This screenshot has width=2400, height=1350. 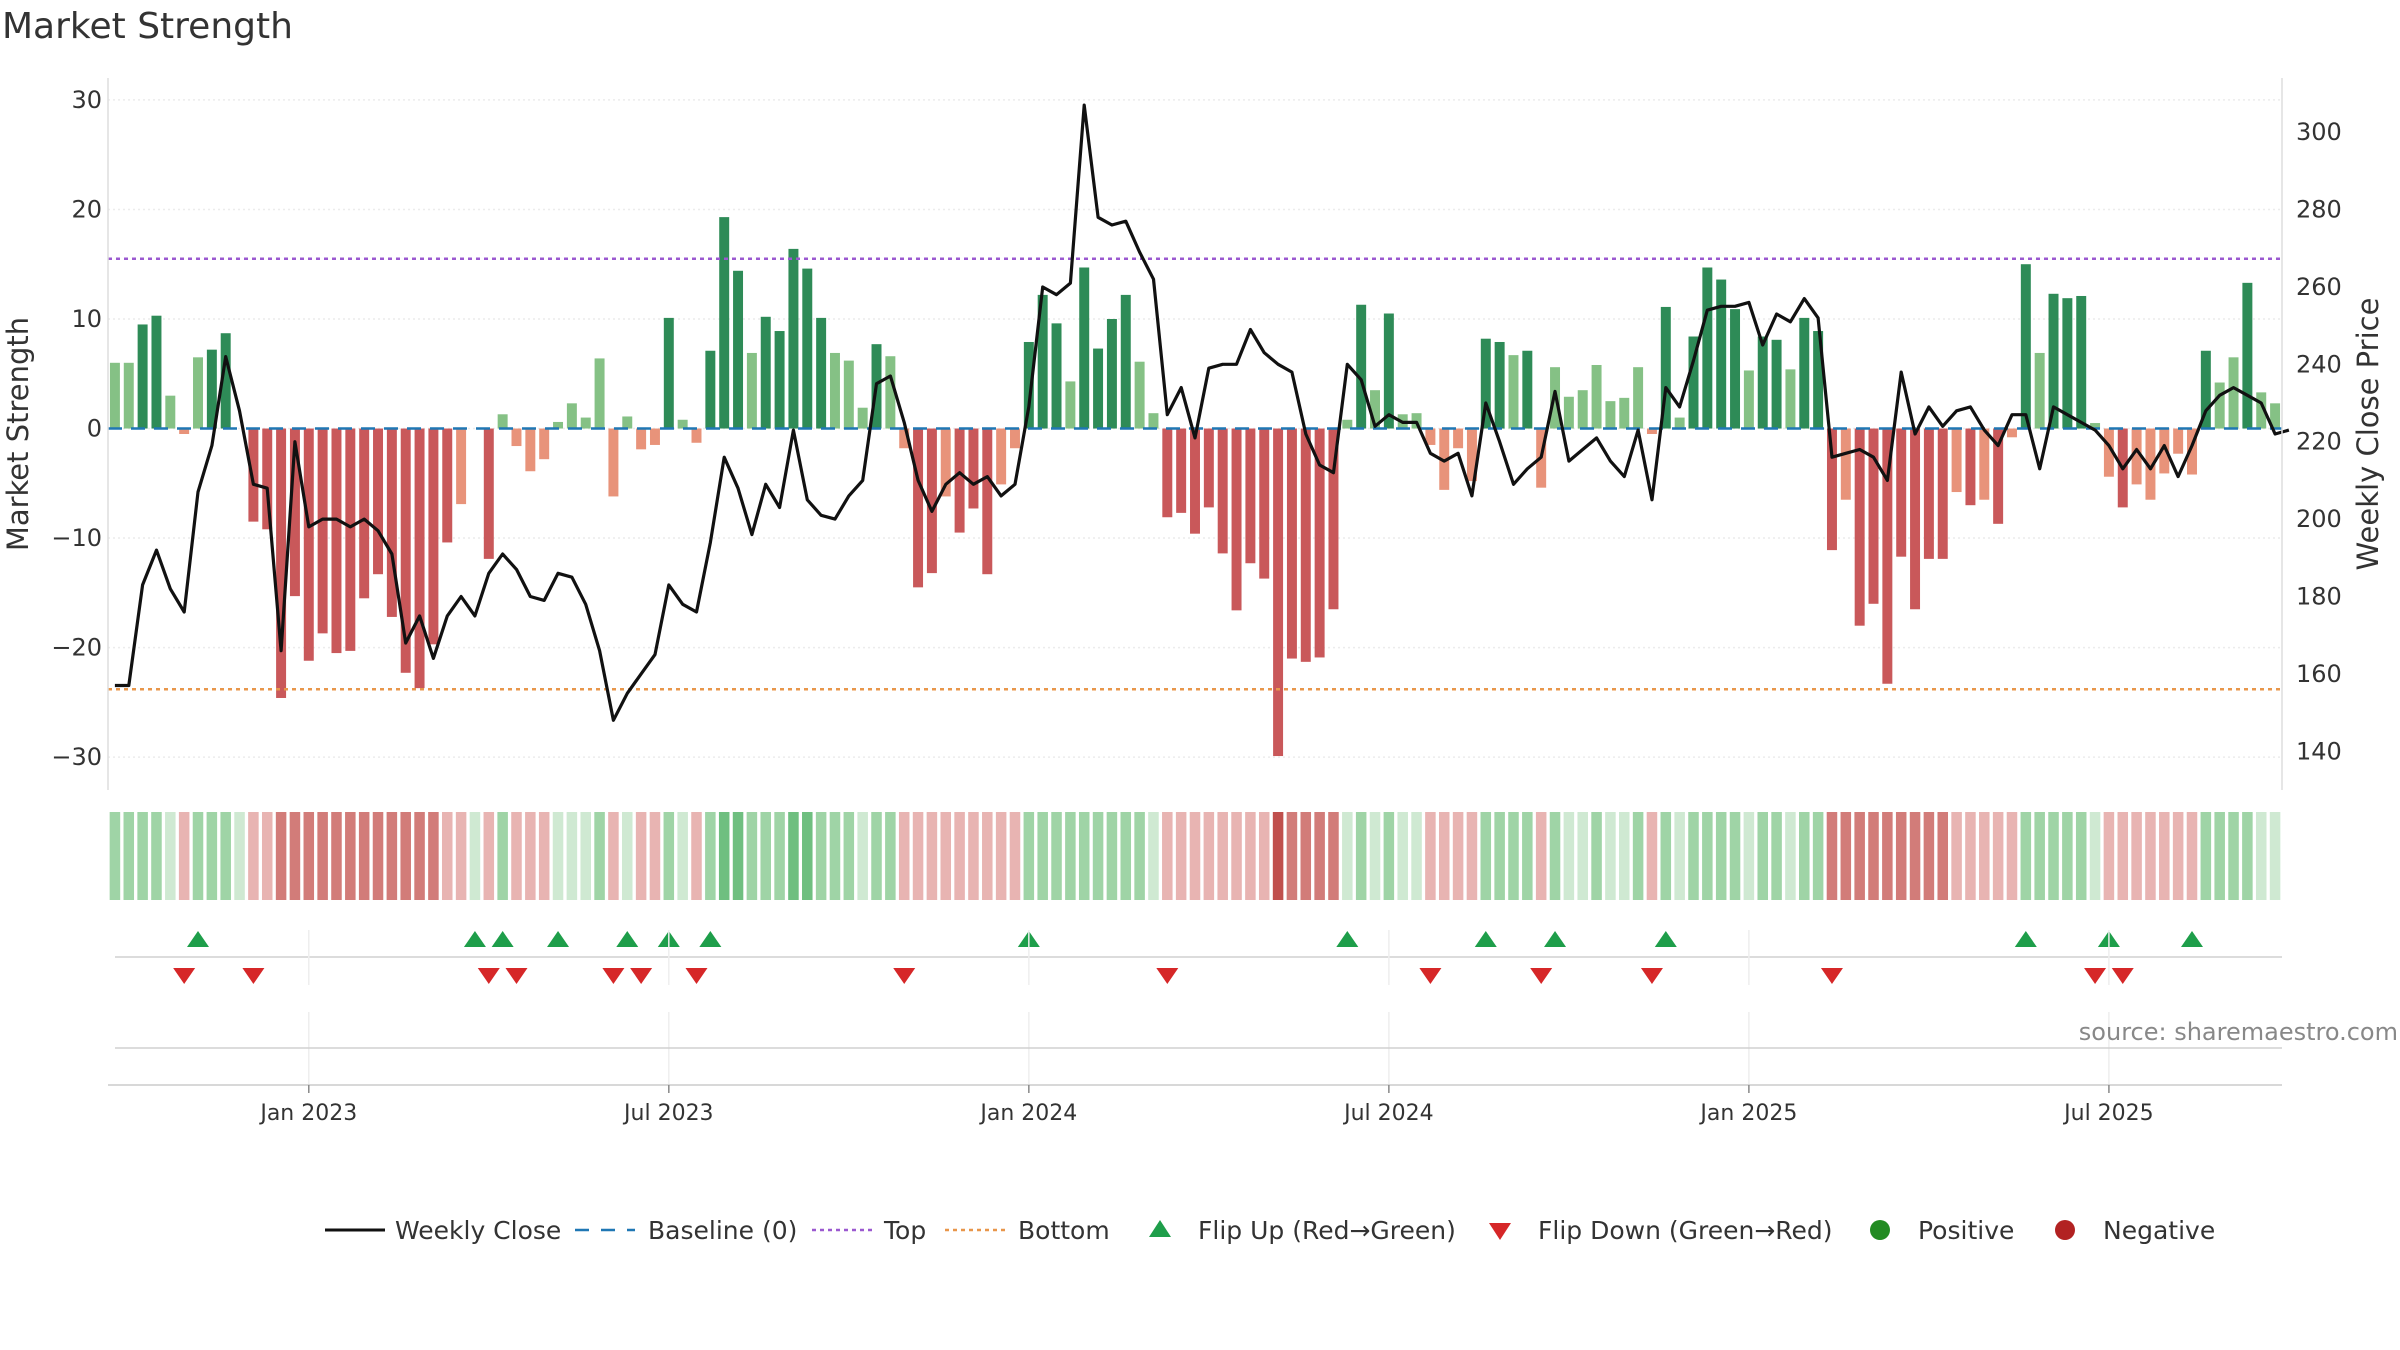 I want to click on y2-tick-label: 200, so click(x=2319, y=519).